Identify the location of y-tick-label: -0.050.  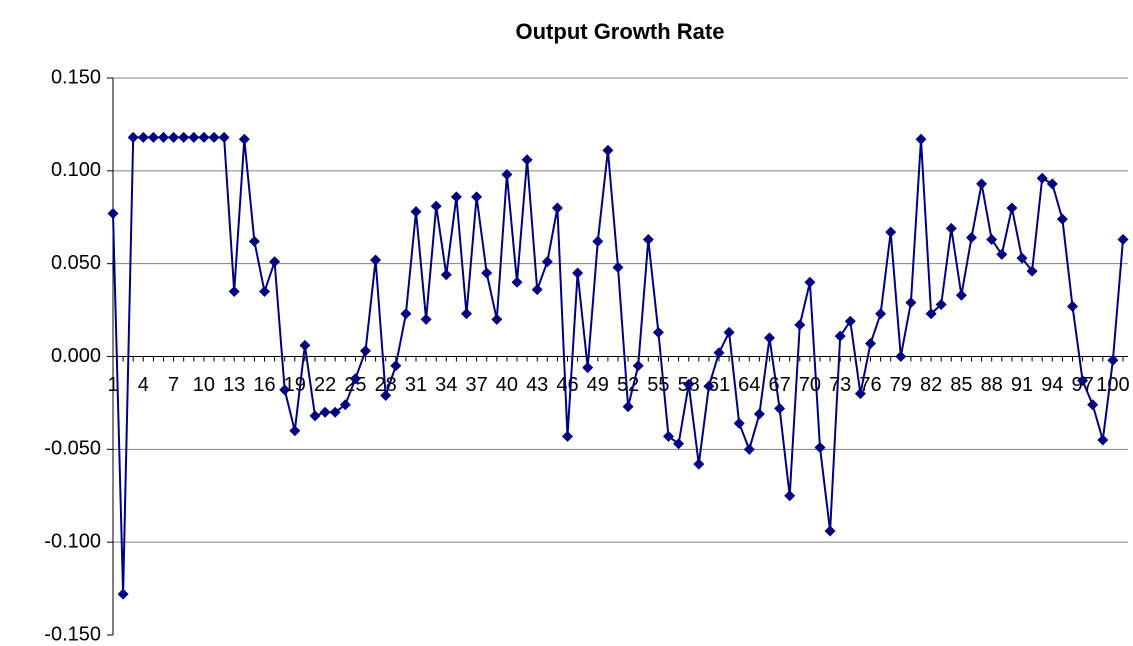
(72, 449).